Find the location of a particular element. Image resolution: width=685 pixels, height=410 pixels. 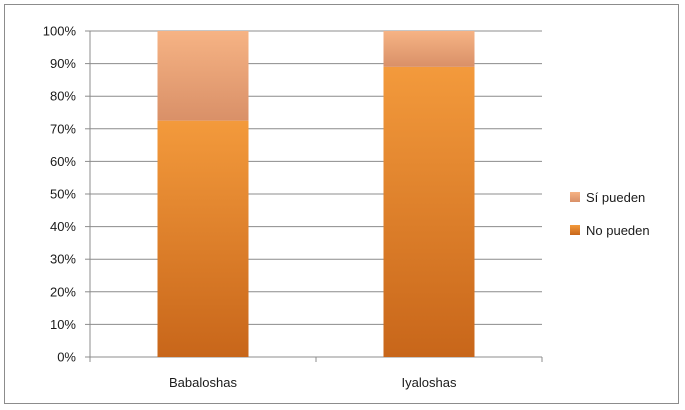

bar-iyaloshas-s-pueden is located at coordinates (429, 49).